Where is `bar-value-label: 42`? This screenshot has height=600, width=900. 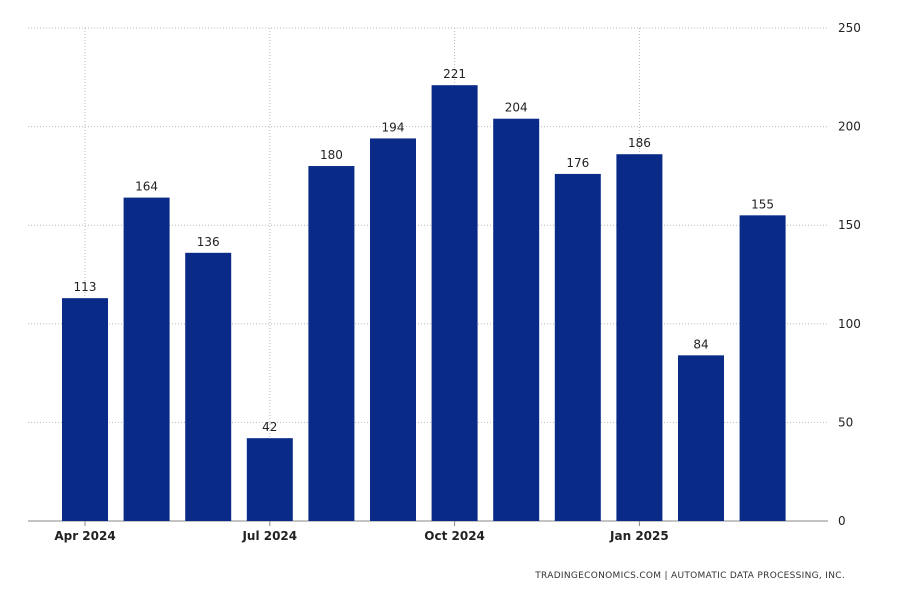 bar-value-label: 42 is located at coordinates (269, 427).